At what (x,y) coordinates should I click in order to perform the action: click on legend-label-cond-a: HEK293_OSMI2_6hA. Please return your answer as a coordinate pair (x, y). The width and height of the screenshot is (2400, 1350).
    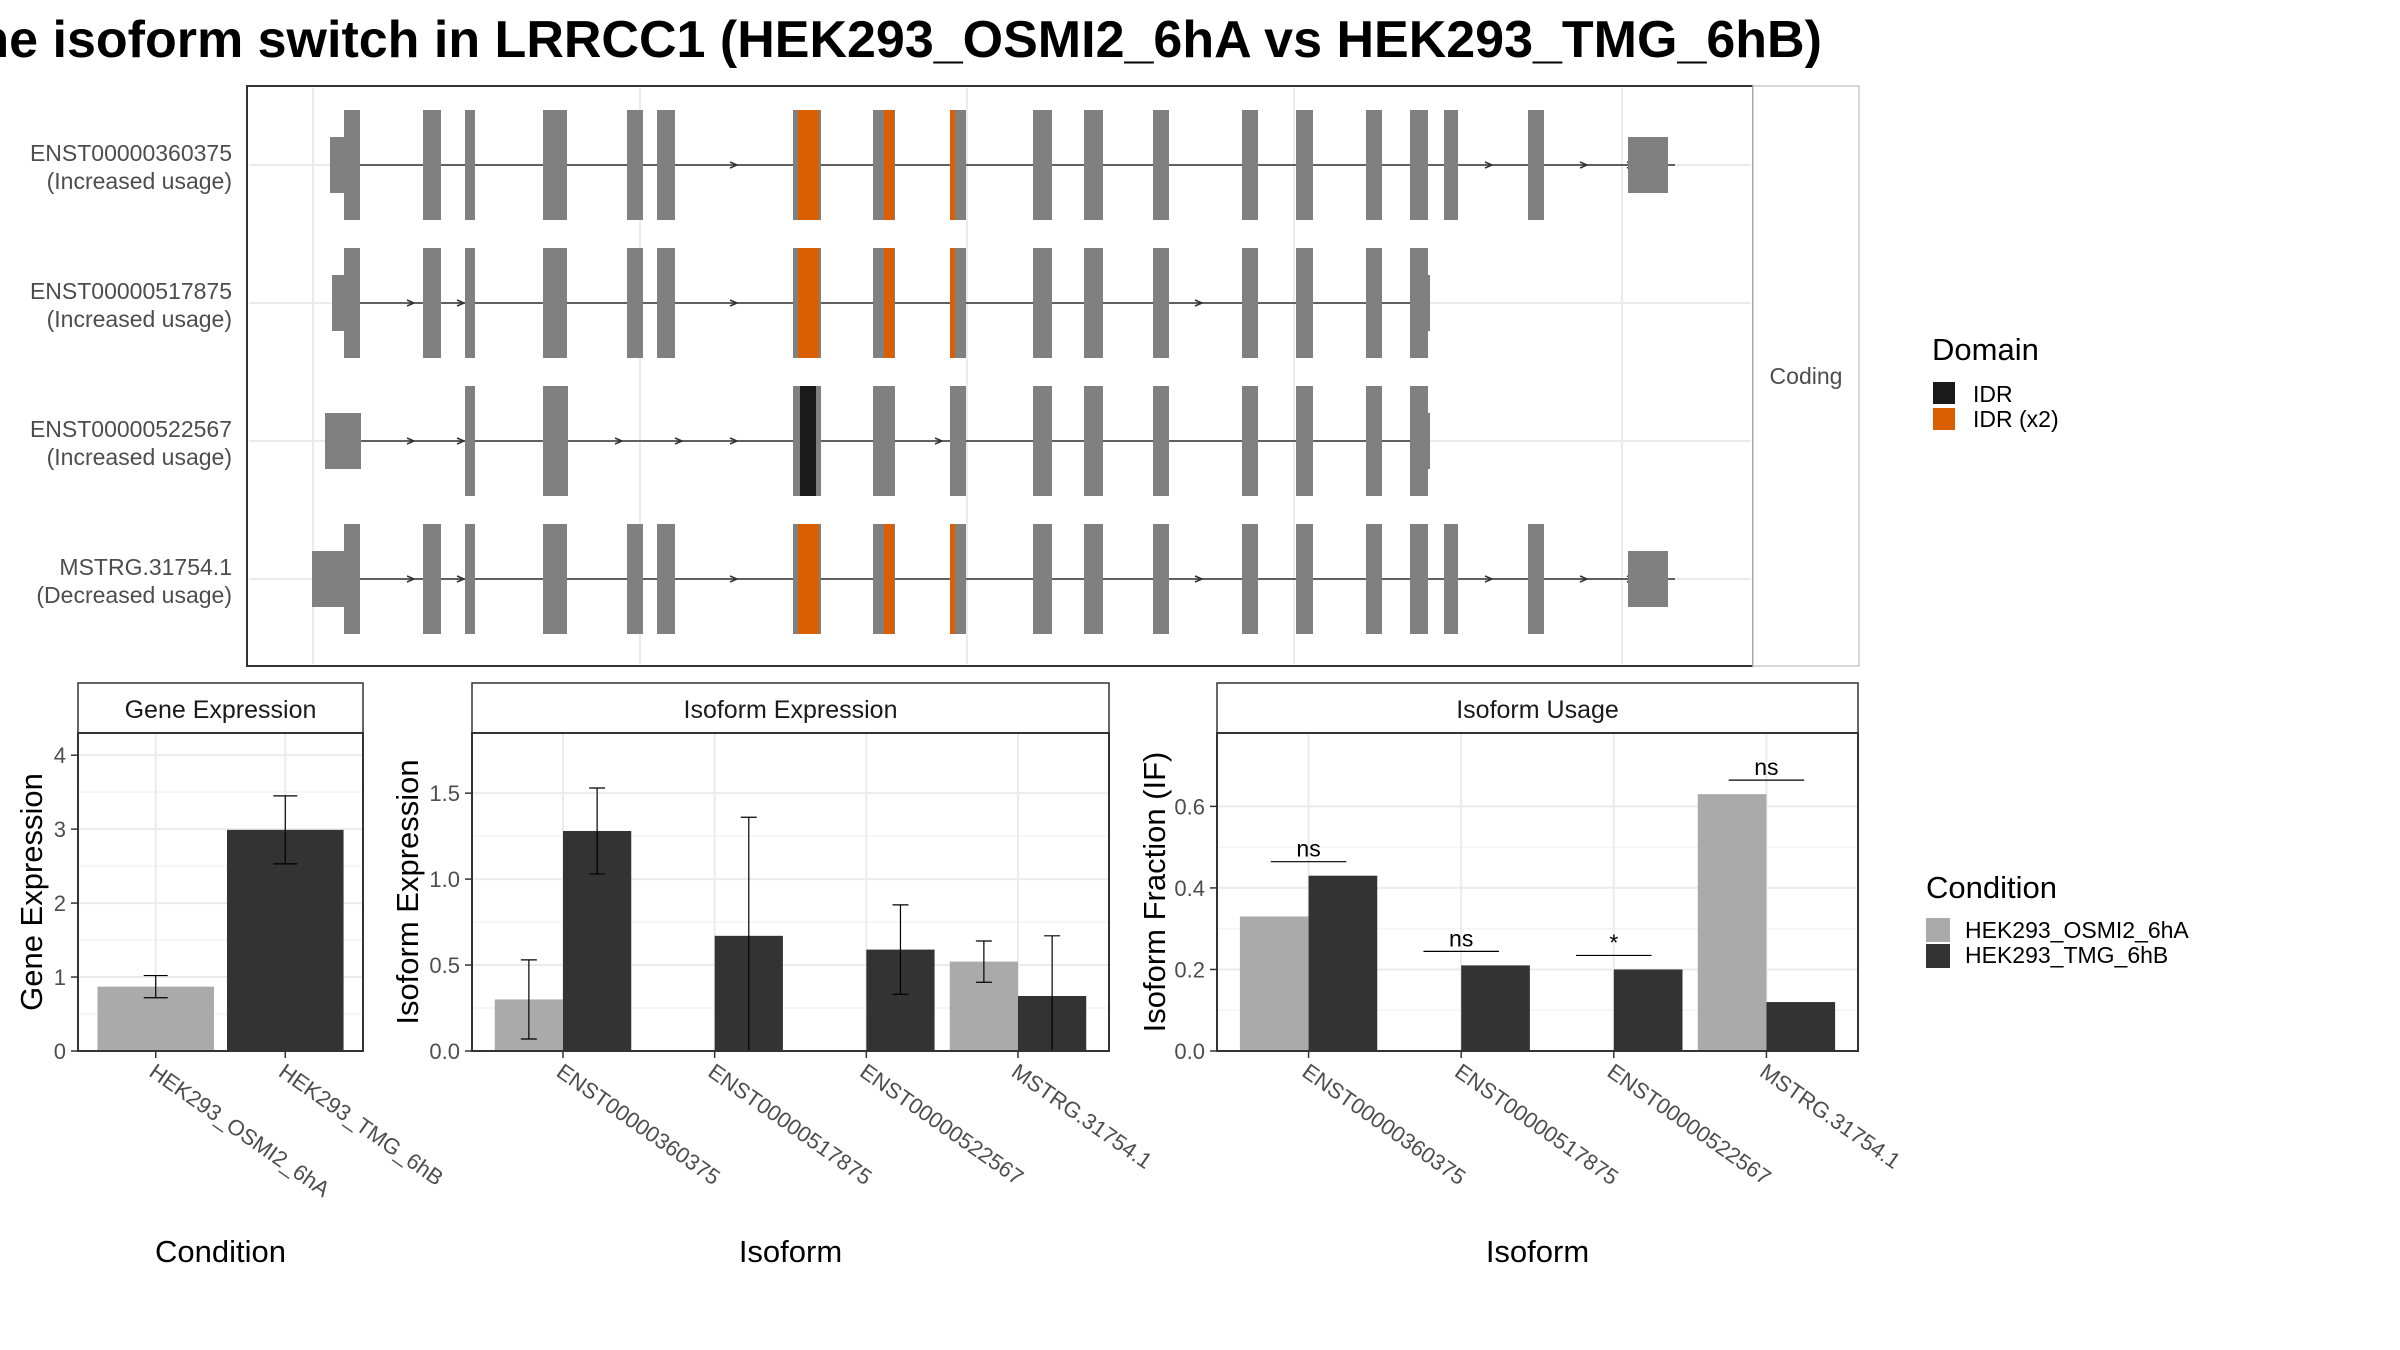
    Looking at the image, I should click on (2077, 930).